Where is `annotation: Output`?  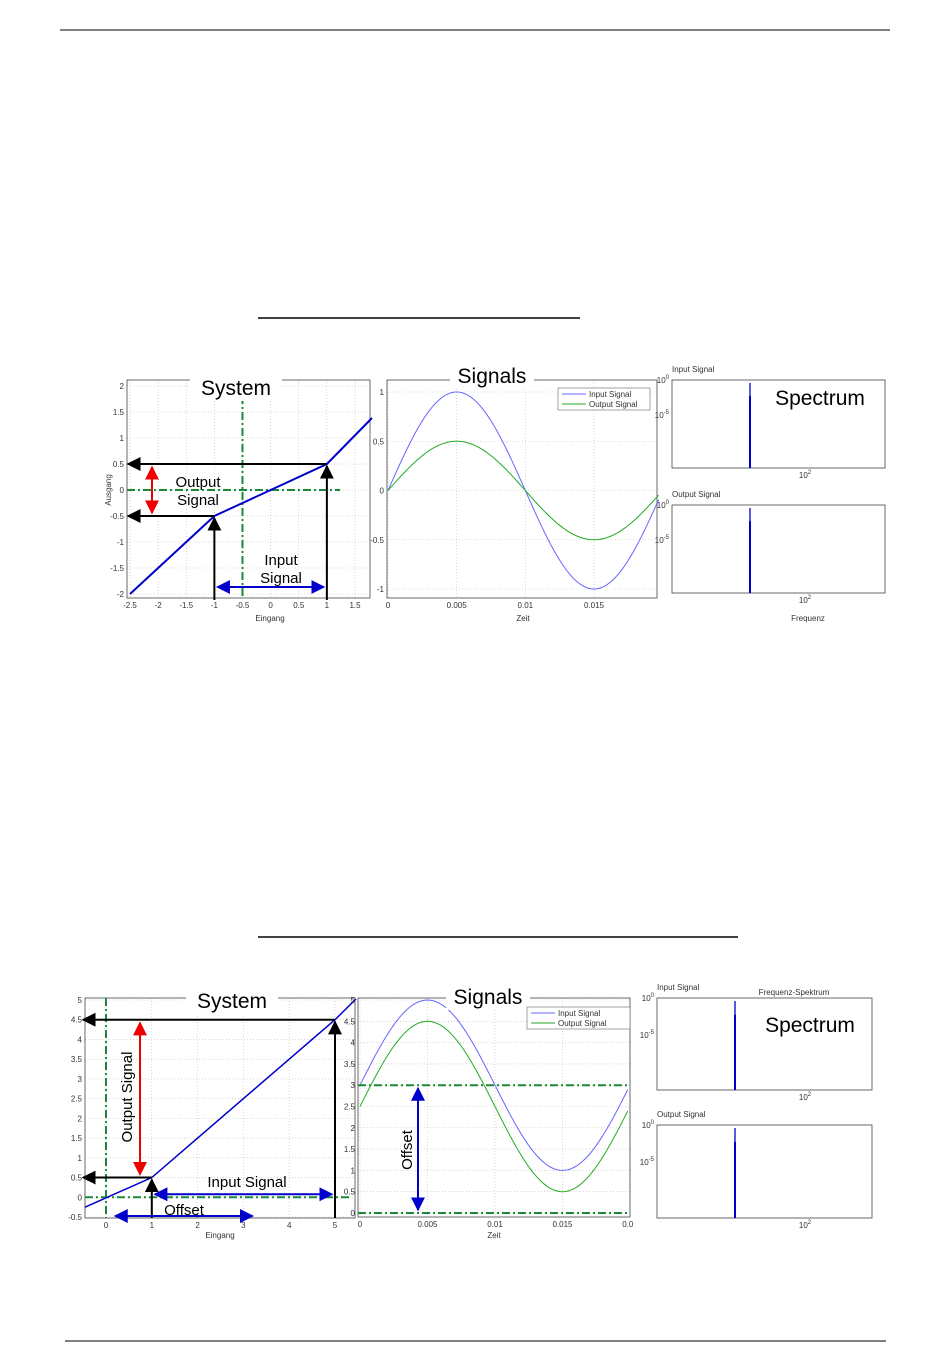
annotation: Output is located at coordinates (198, 482).